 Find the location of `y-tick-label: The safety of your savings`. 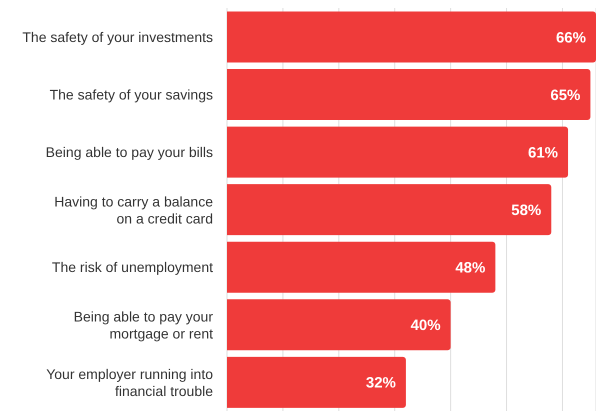

y-tick-label: The safety of your savings is located at coordinates (131, 94).